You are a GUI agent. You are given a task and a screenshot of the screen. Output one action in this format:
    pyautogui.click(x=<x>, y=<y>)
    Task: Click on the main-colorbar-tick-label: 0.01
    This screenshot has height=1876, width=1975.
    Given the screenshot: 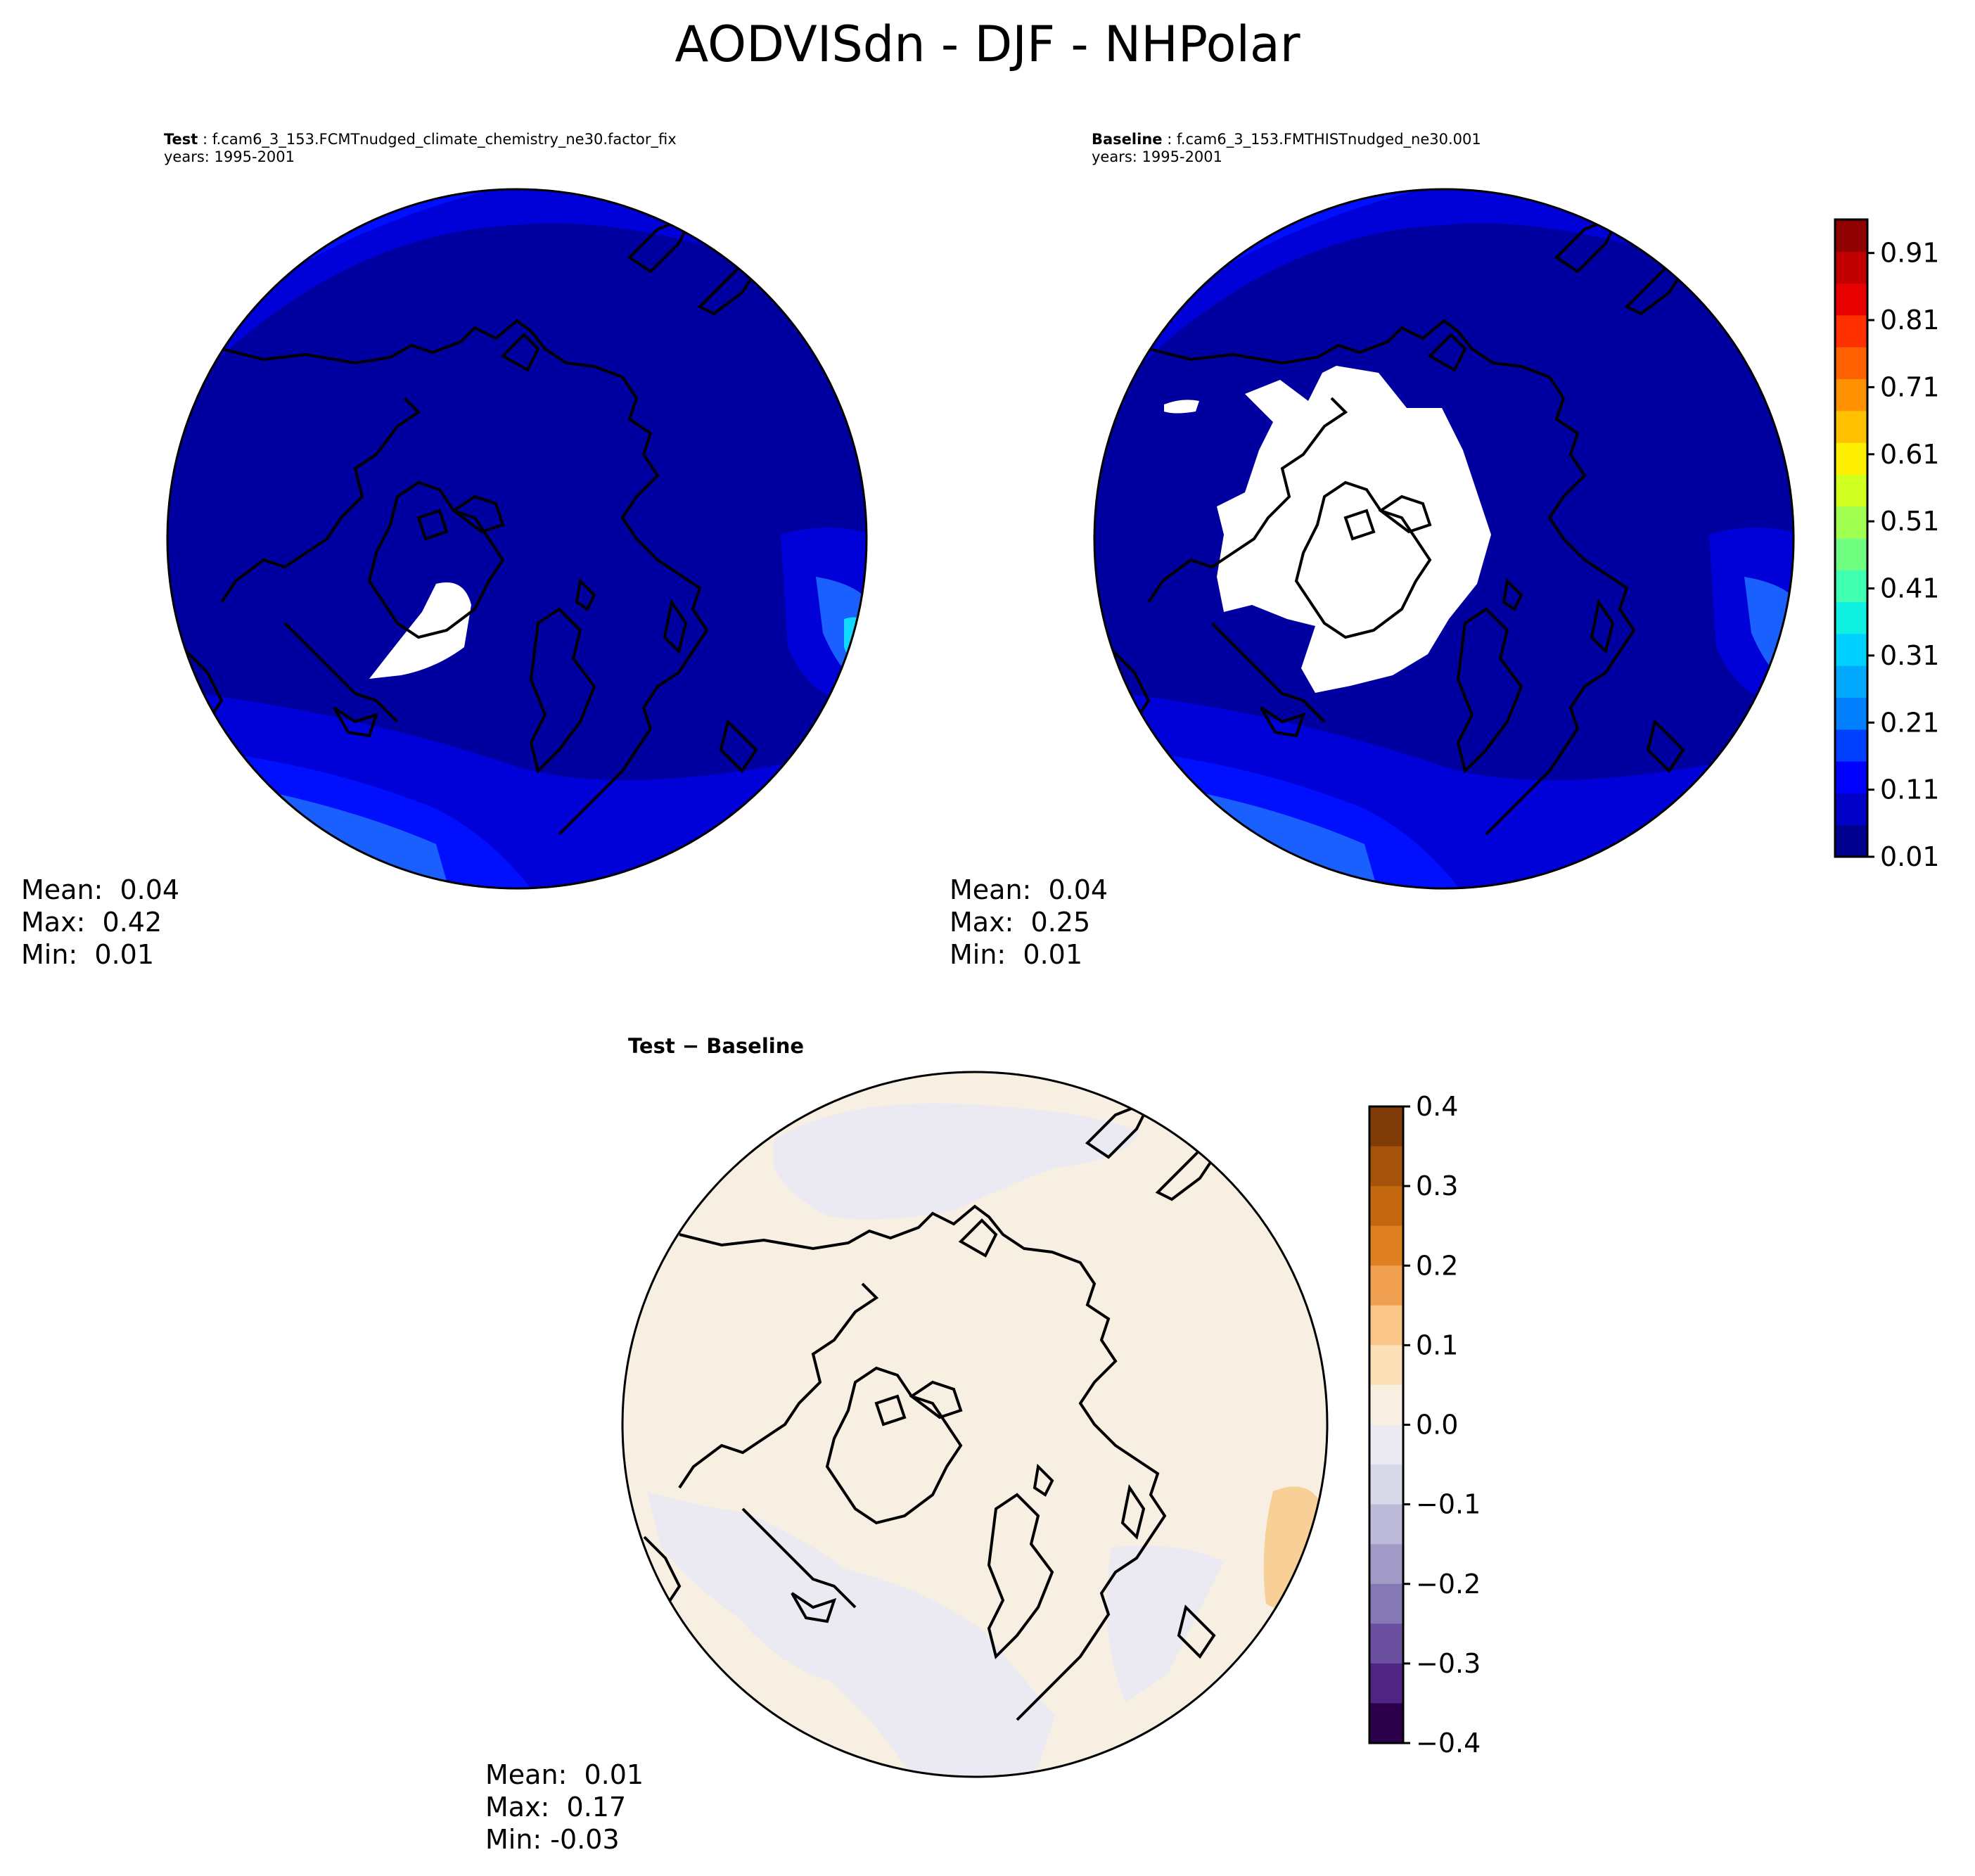 What is the action you would take?
    pyautogui.click(x=1910, y=856)
    